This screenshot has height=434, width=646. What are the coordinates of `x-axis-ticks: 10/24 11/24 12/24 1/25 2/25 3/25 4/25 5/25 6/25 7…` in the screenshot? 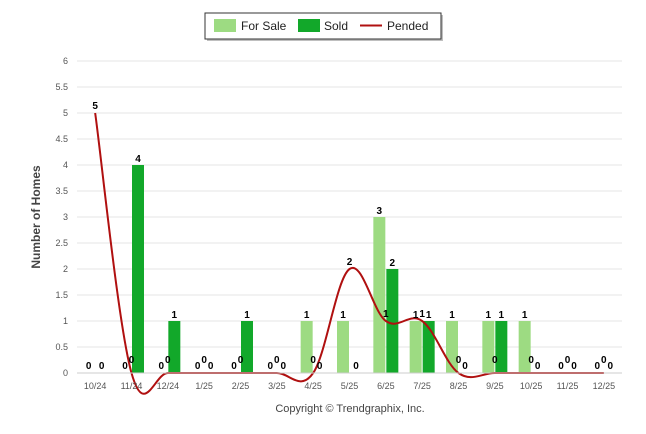 It's located at (349, 386).